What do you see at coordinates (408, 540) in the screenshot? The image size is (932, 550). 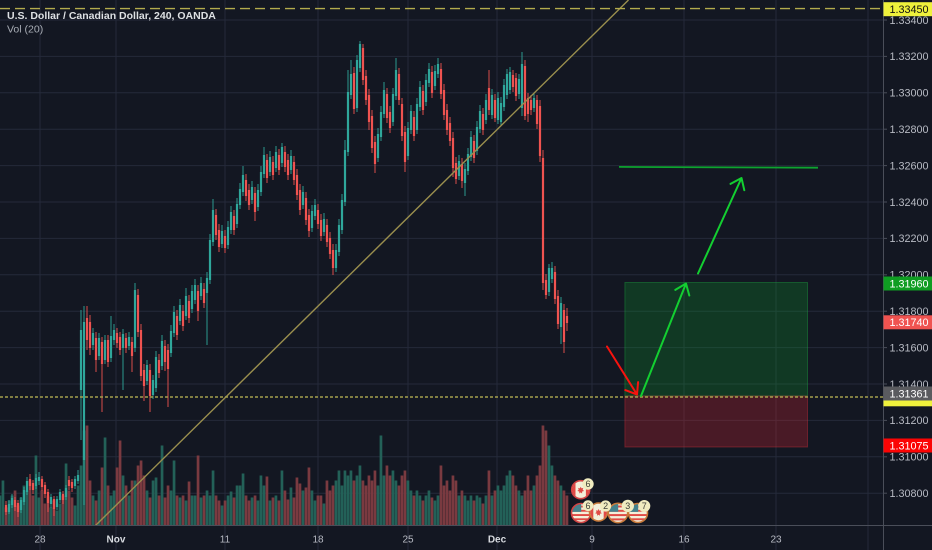 I see `svg-text: 25` at bounding box center [408, 540].